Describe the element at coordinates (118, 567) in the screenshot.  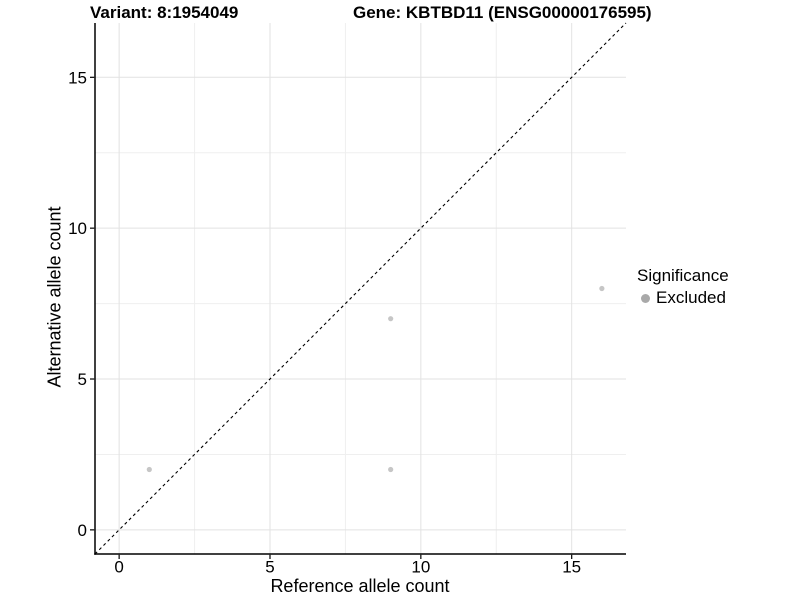
I see `x-tick-label: 0` at that location.